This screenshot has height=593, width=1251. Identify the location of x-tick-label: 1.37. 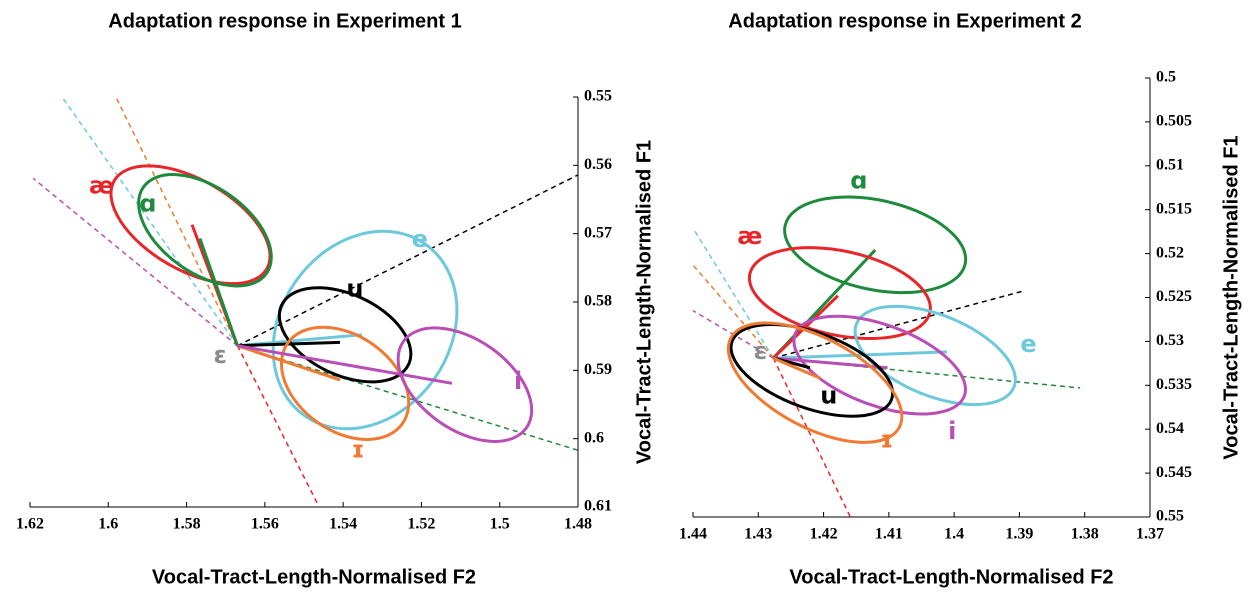
(1150, 534).